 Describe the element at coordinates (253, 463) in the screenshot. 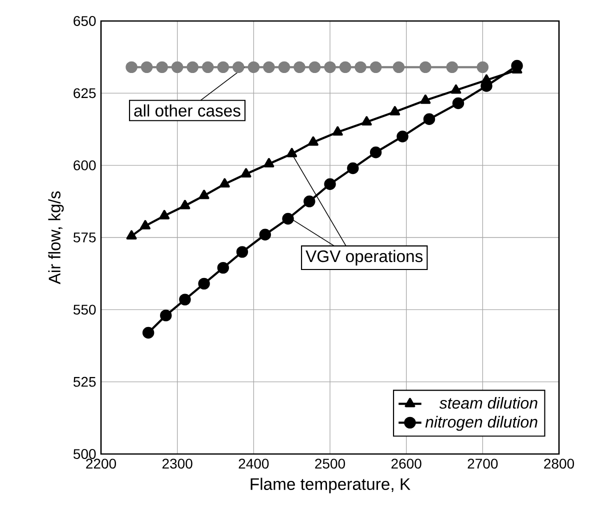

I see `x-tick-label: 2400` at that location.